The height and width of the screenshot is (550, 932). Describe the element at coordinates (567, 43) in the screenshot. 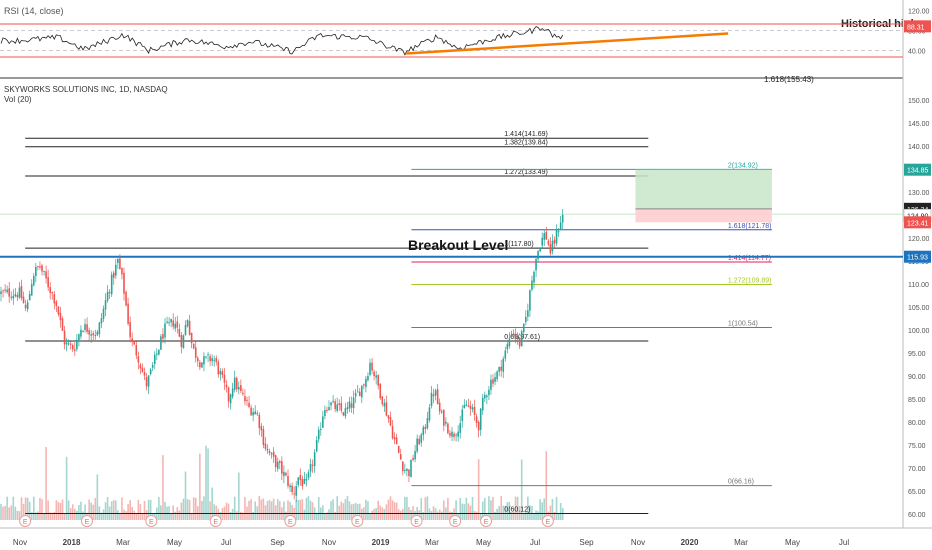

I see `rsi-trendline` at that location.